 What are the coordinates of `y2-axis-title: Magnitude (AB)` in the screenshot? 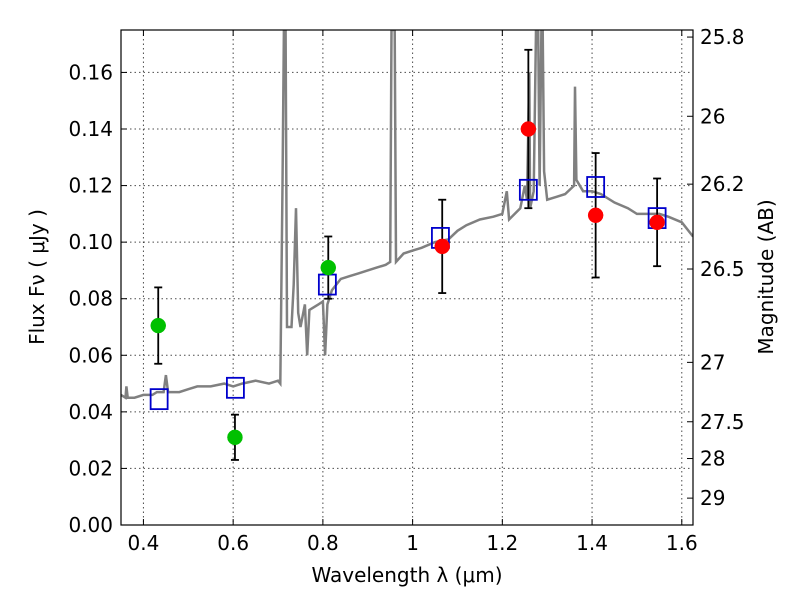 It's located at (766, 276).